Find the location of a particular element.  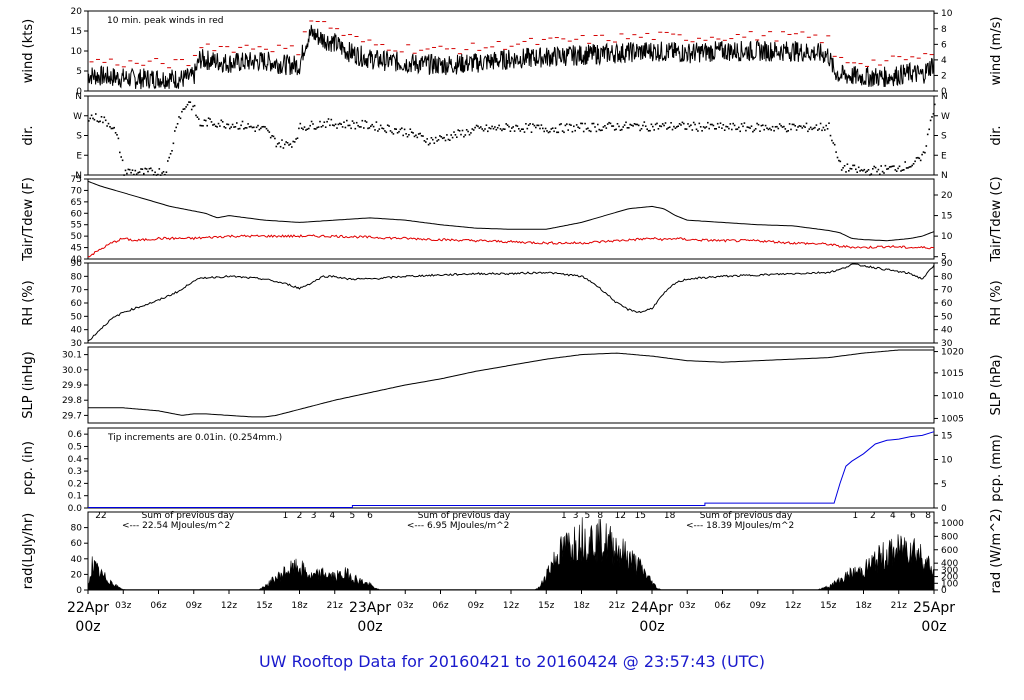

left-tick-label: S is located at coordinates (79, 137).